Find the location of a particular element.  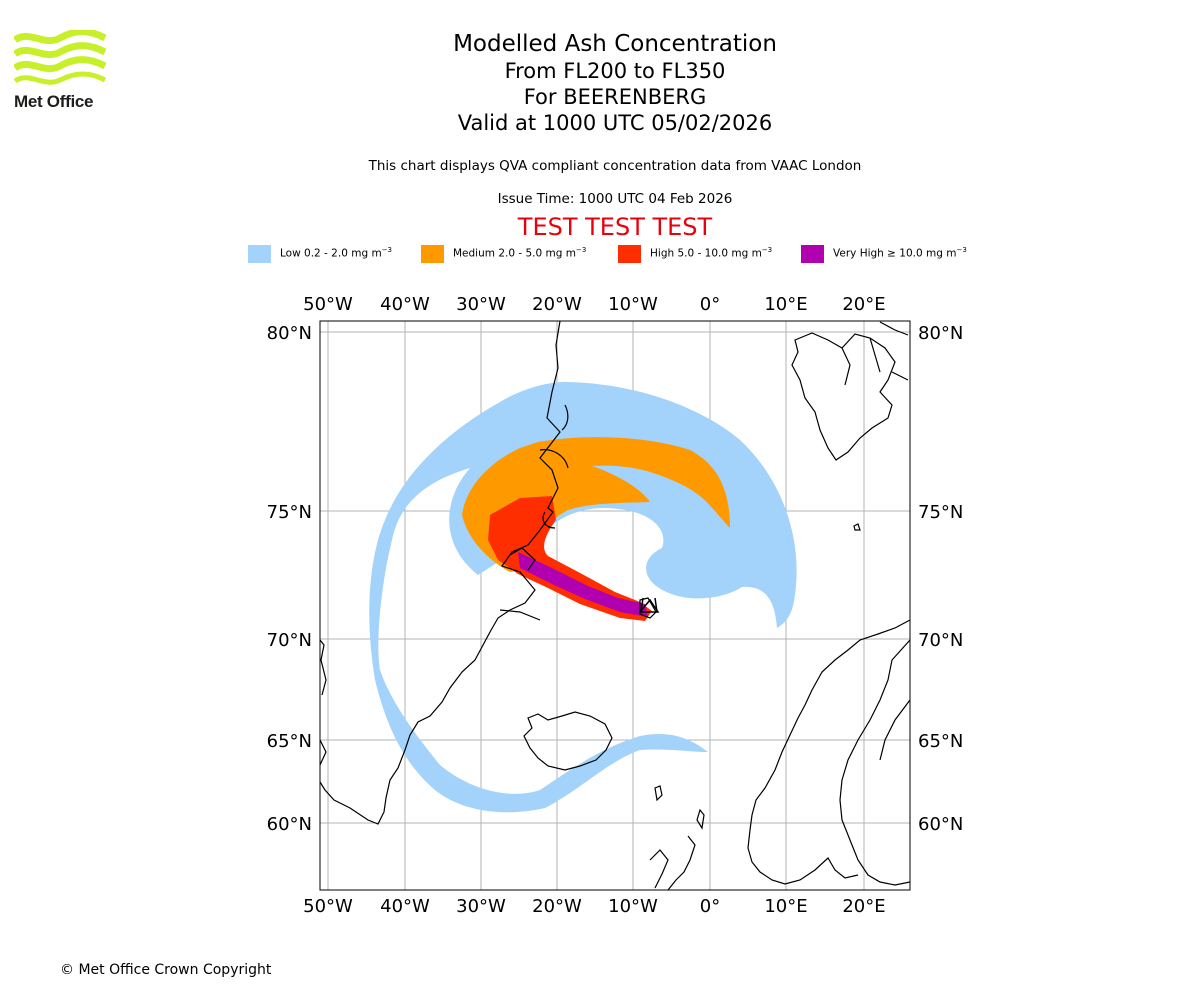

legend-label-high: High 5.0 - 10.0 mg m is located at coordinates (706, 253).